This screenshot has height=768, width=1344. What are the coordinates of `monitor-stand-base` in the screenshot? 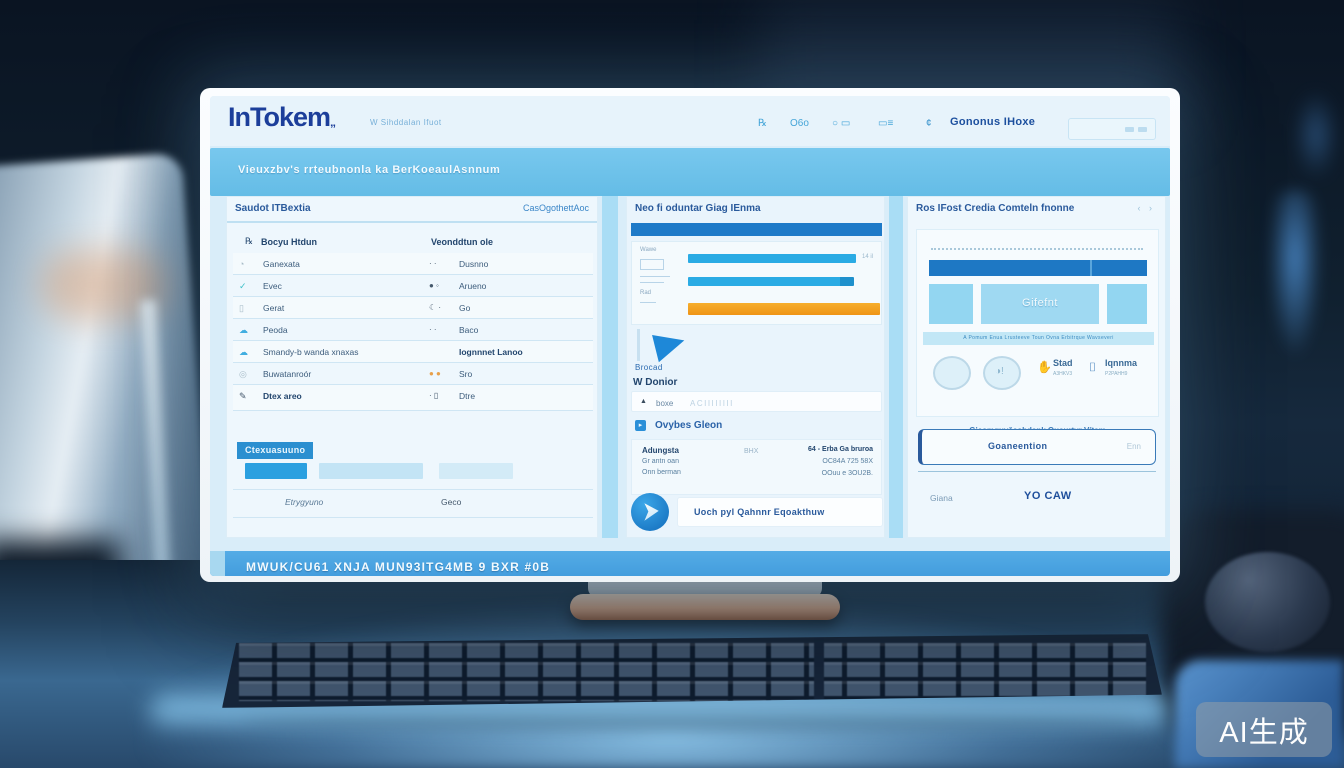 It's located at (705, 607).